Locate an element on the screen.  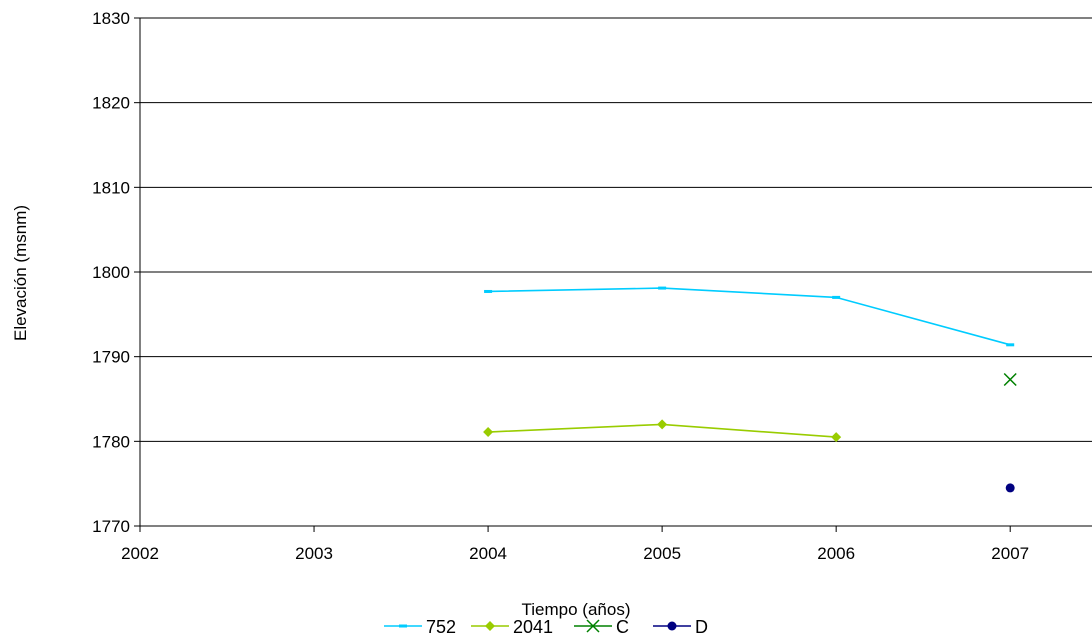
legend-item-752: 752 is located at coordinates (420, 627).